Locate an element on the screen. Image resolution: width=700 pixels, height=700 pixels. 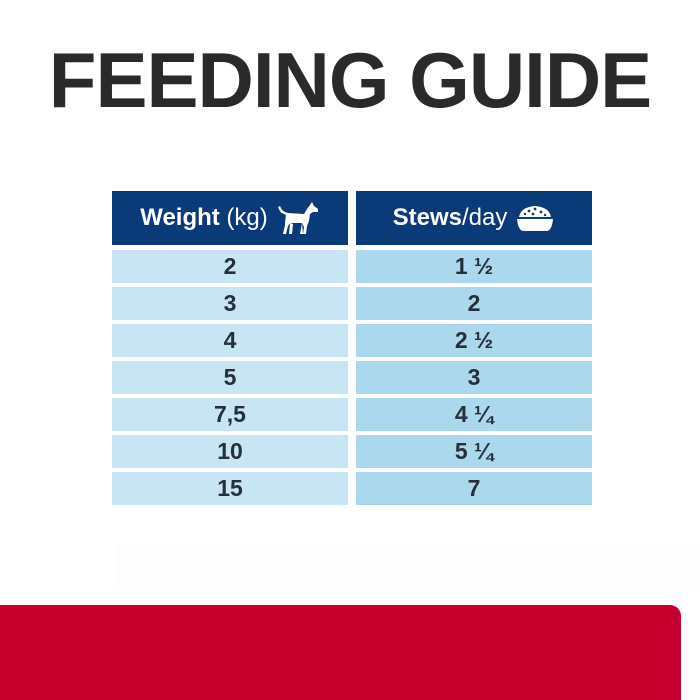
stews-header: Stews/day is located at coordinates (474, 218).